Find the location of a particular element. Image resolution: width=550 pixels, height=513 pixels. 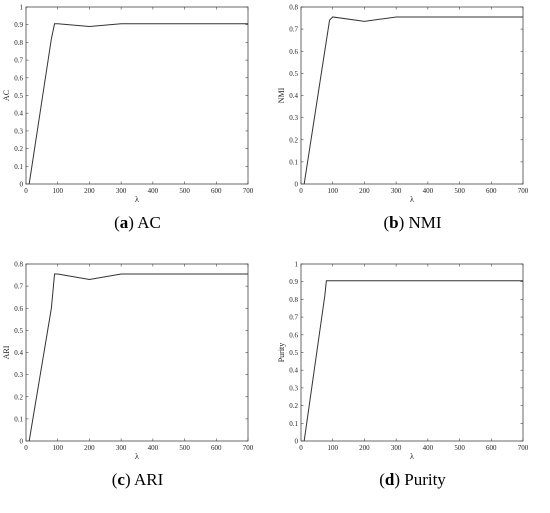

caption-d: (d) Purity is located at coordinates (412, 479).